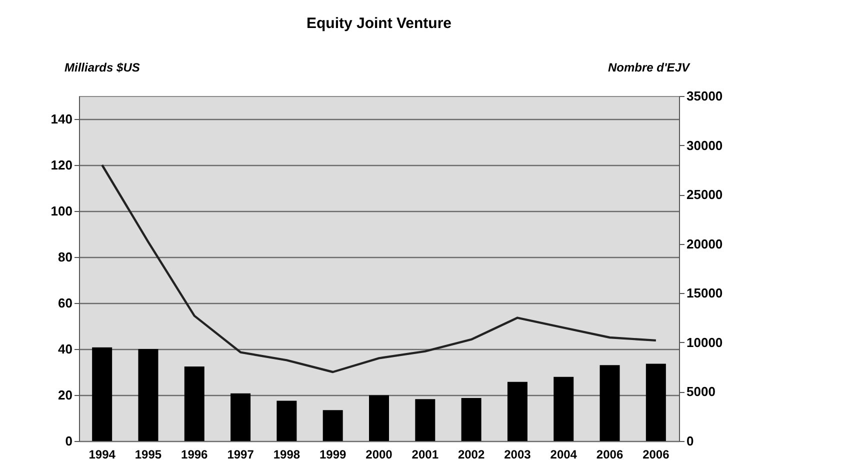  I want to click on x-tick-label: 1999, so click(333, 455).